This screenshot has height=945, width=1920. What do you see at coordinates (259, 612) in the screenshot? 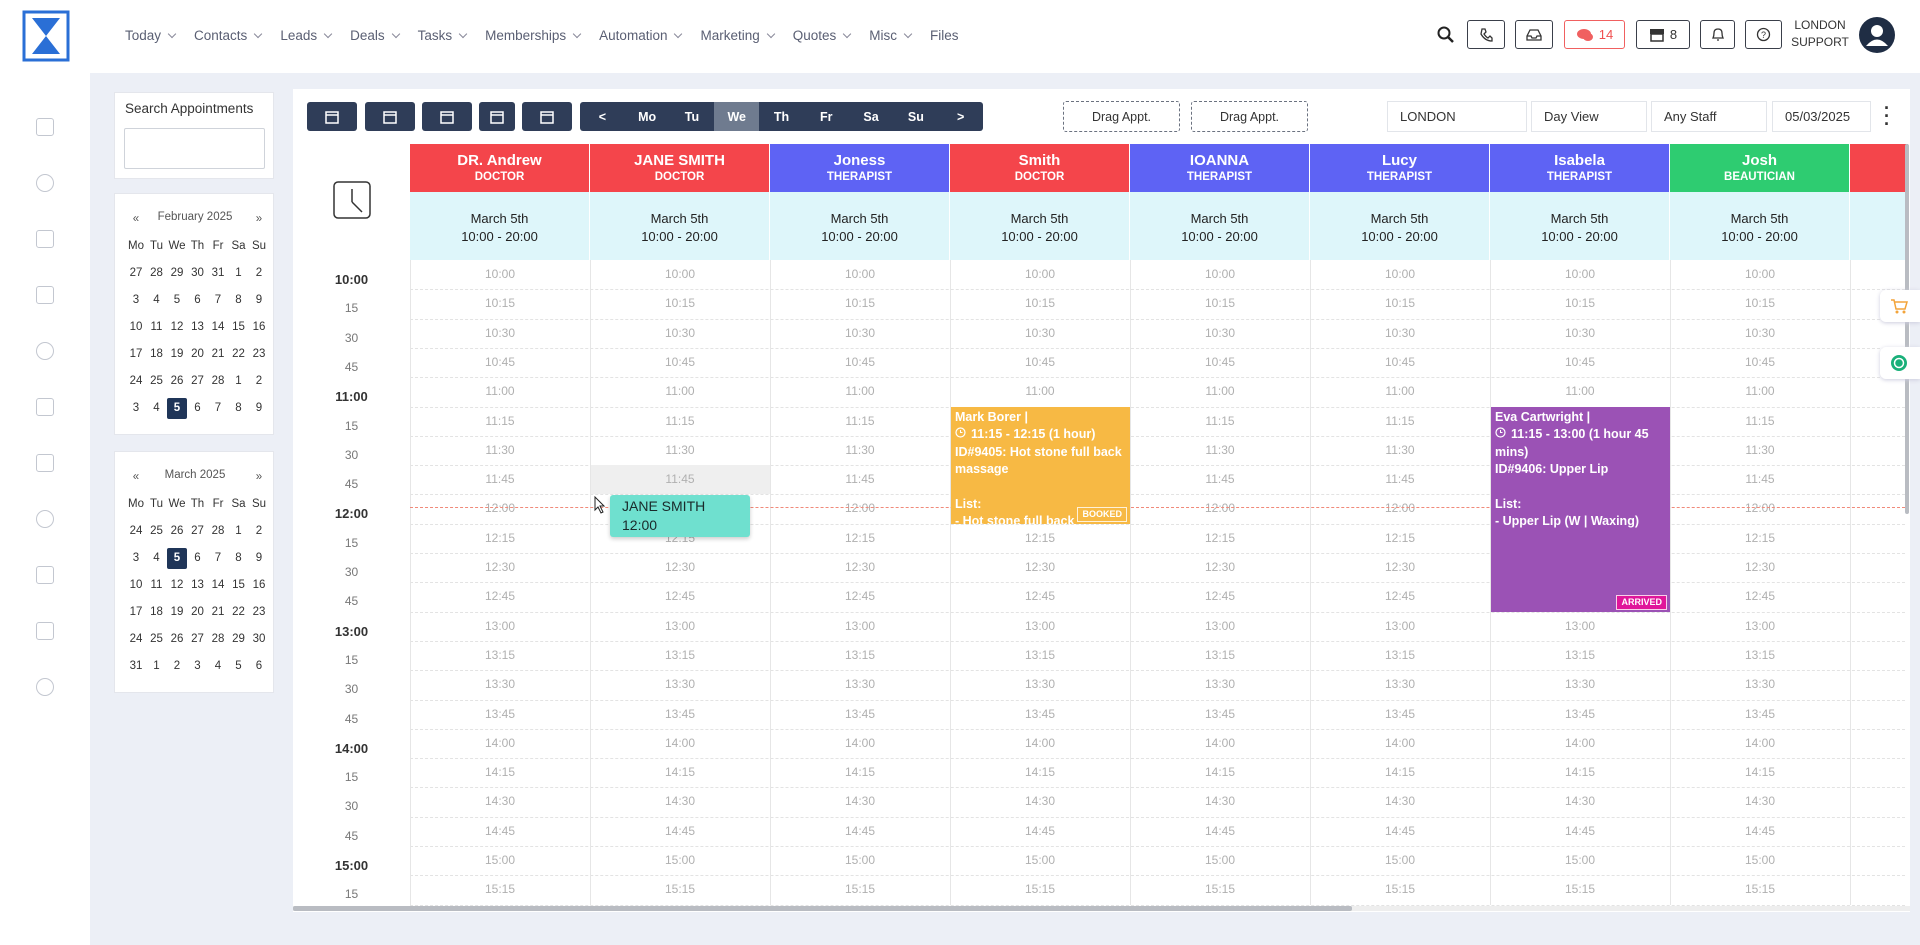
I see `day: 23` at bounding box center [259, 612].